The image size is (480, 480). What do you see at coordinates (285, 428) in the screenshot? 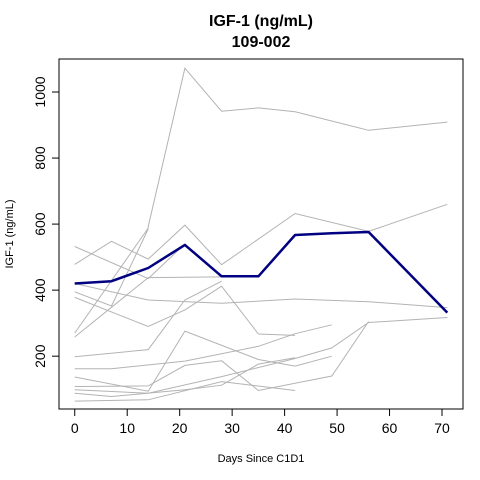
I see `x-tick-label: 40` at bounding box center [285, 428].